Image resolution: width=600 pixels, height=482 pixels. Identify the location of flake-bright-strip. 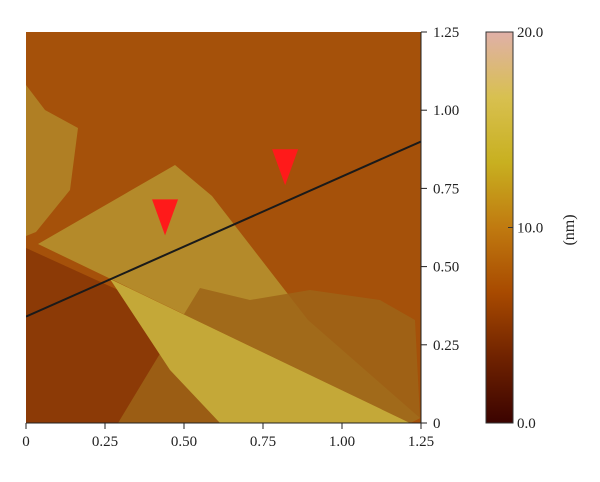
(260, 351).